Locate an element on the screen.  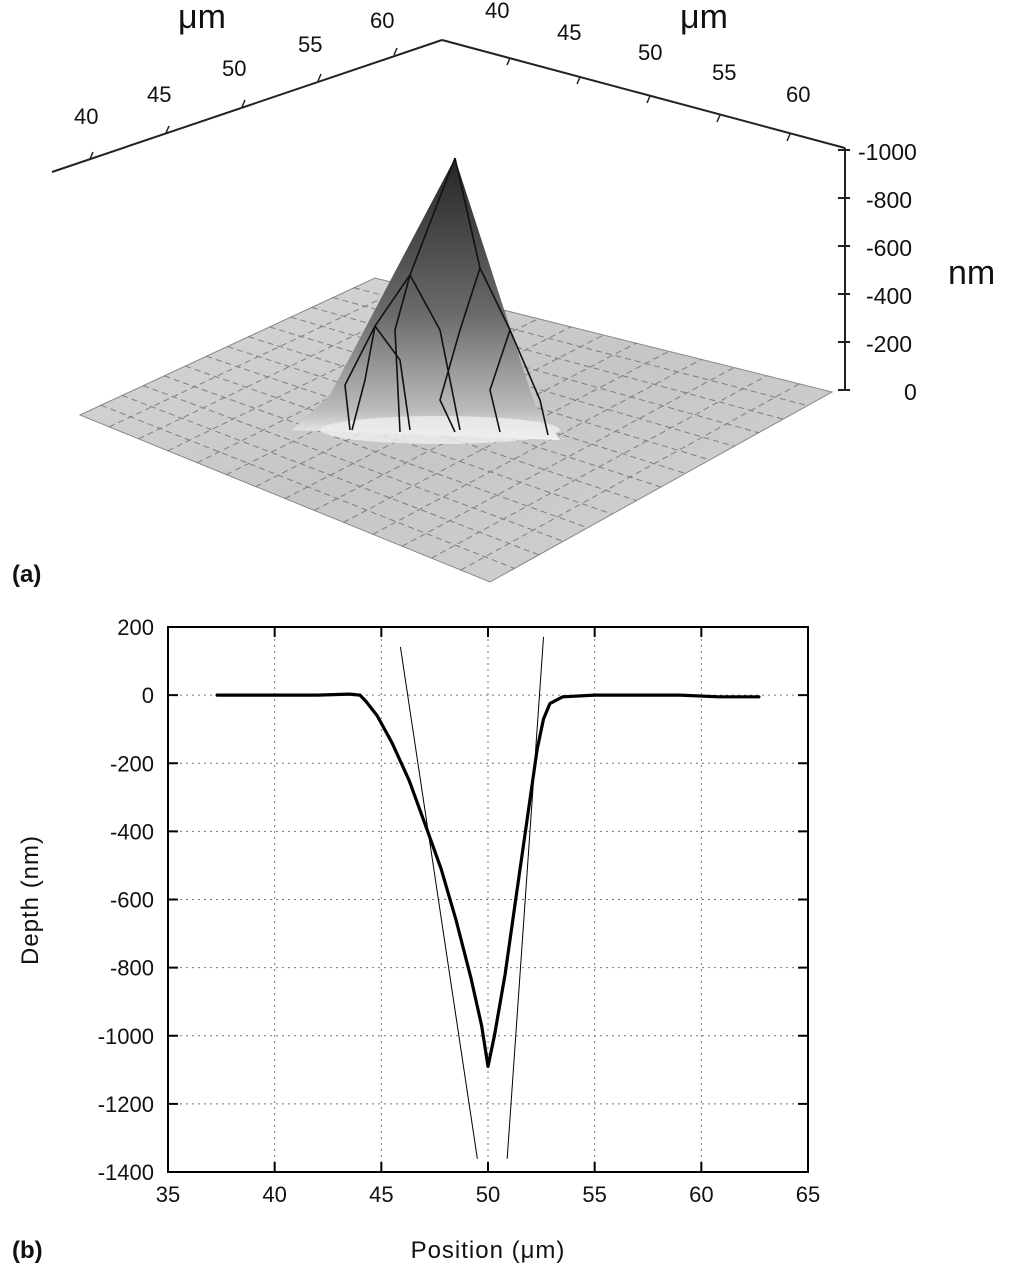
x-tick-45: 45 is located at coordinates (159, 94).